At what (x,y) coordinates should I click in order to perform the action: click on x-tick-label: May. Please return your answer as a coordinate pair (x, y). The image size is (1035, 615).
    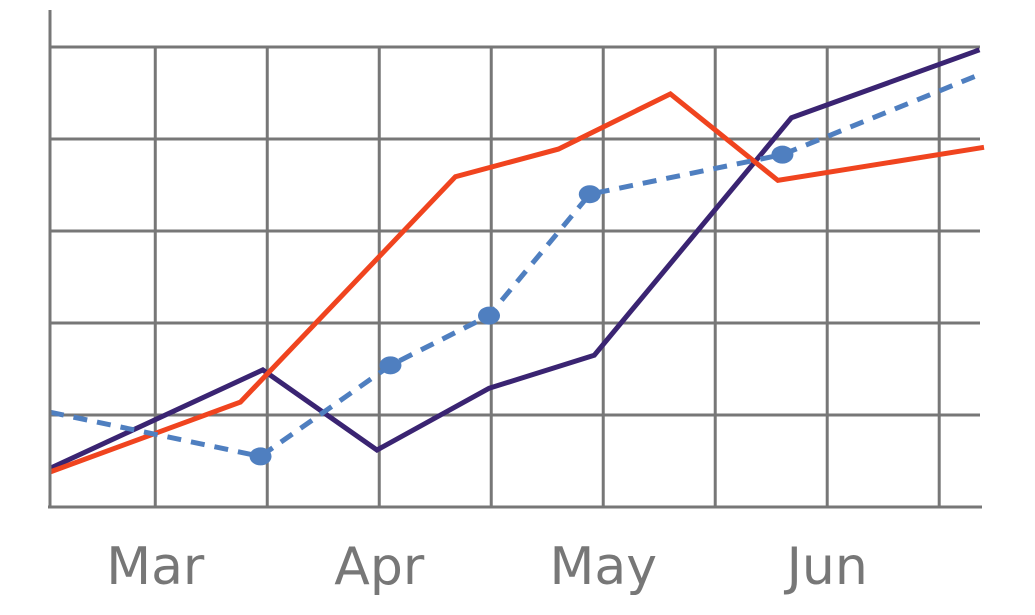
    Looking at the image, I should click on (603, 567).